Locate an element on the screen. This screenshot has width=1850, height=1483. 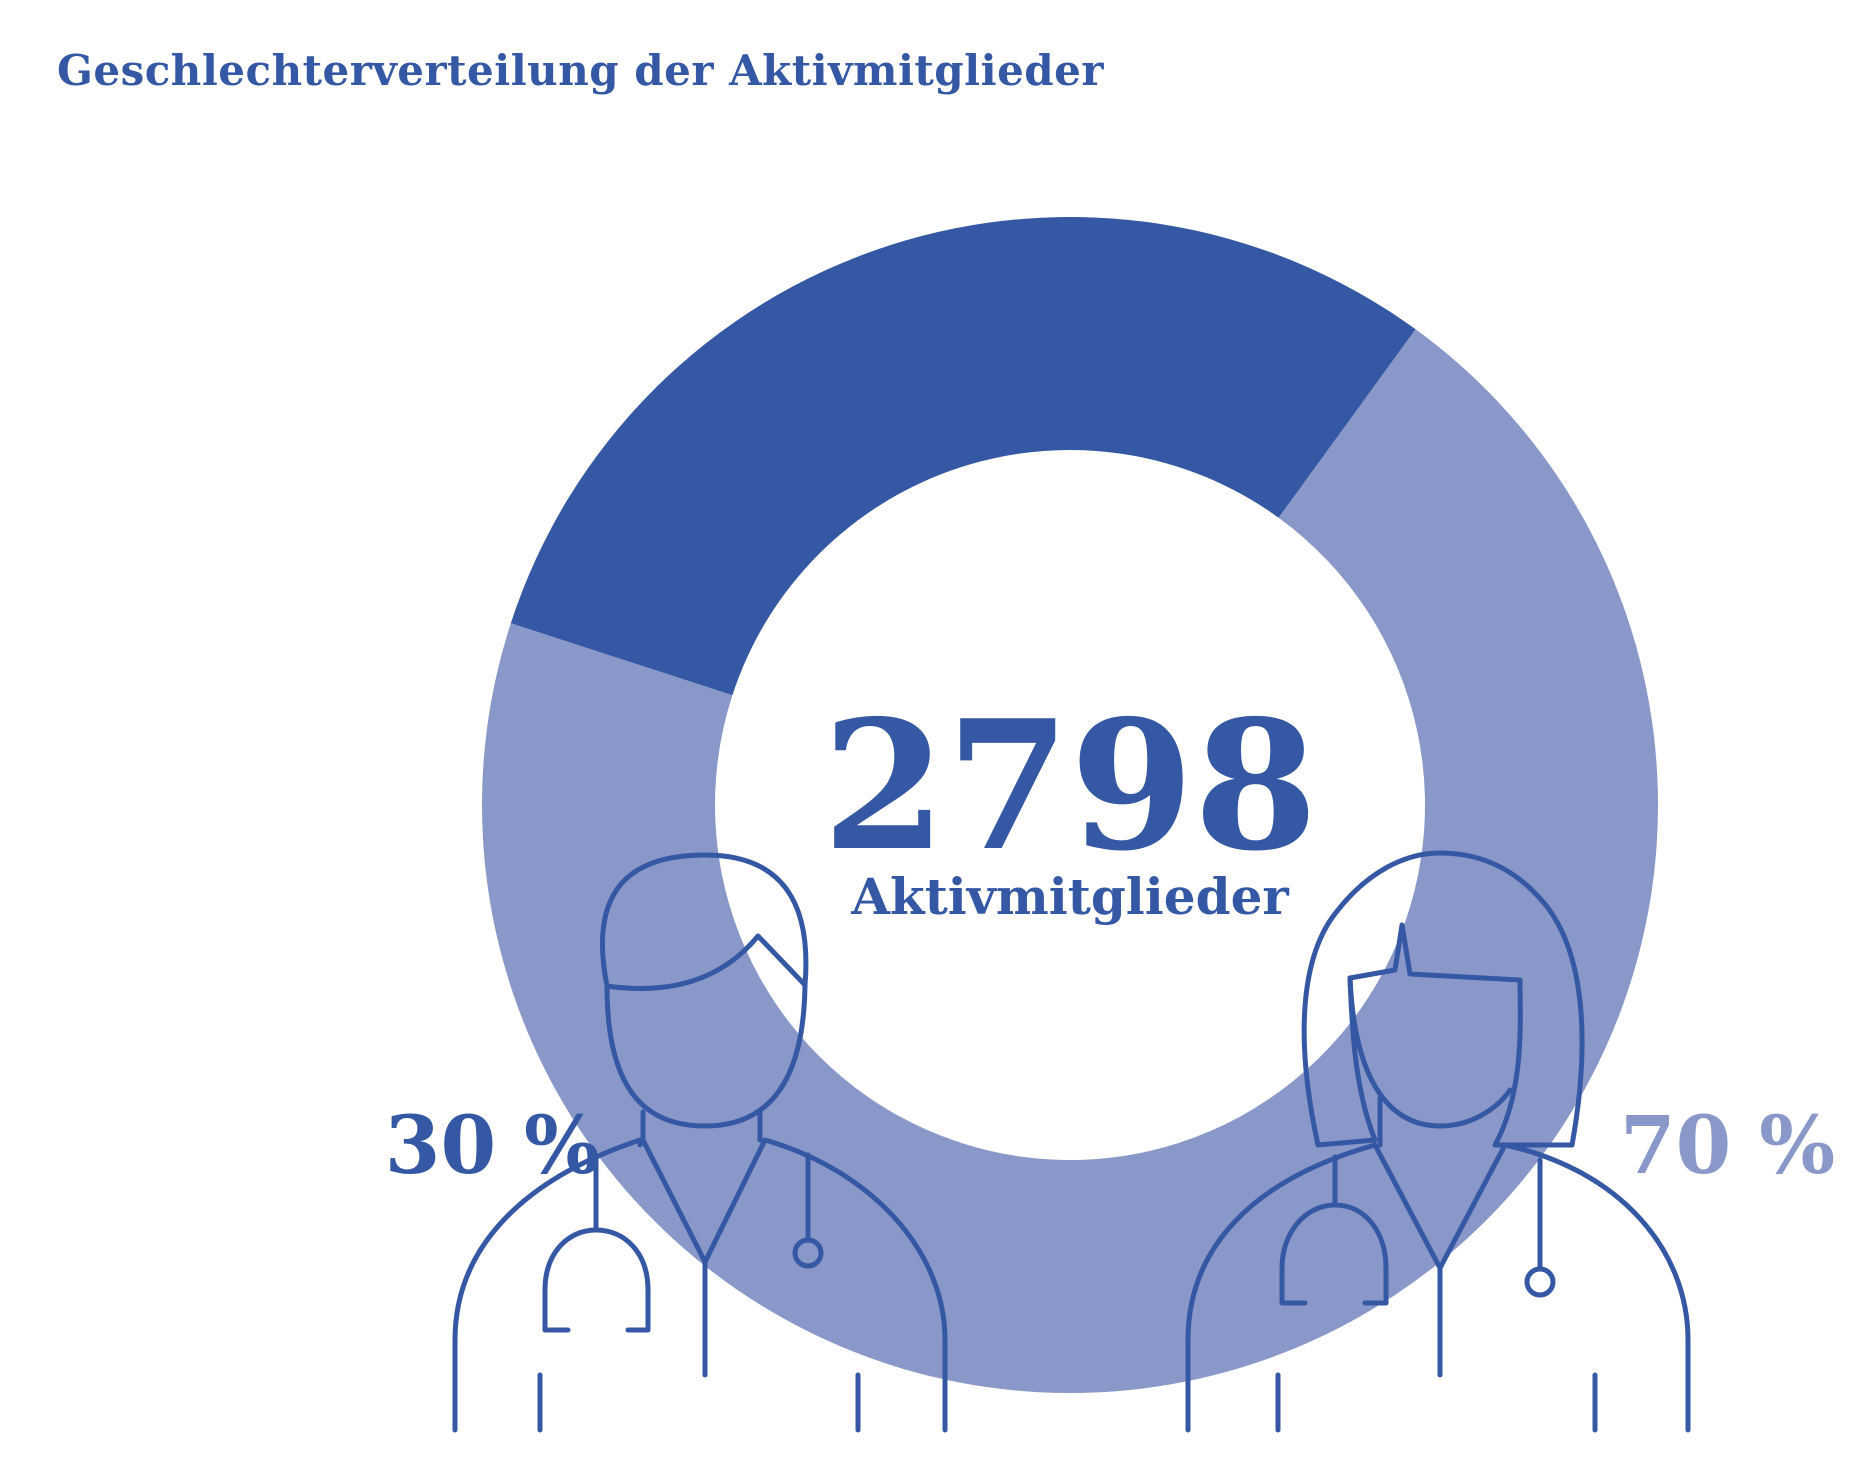
male-doctor-icon is located at coordinates (700, 1142).